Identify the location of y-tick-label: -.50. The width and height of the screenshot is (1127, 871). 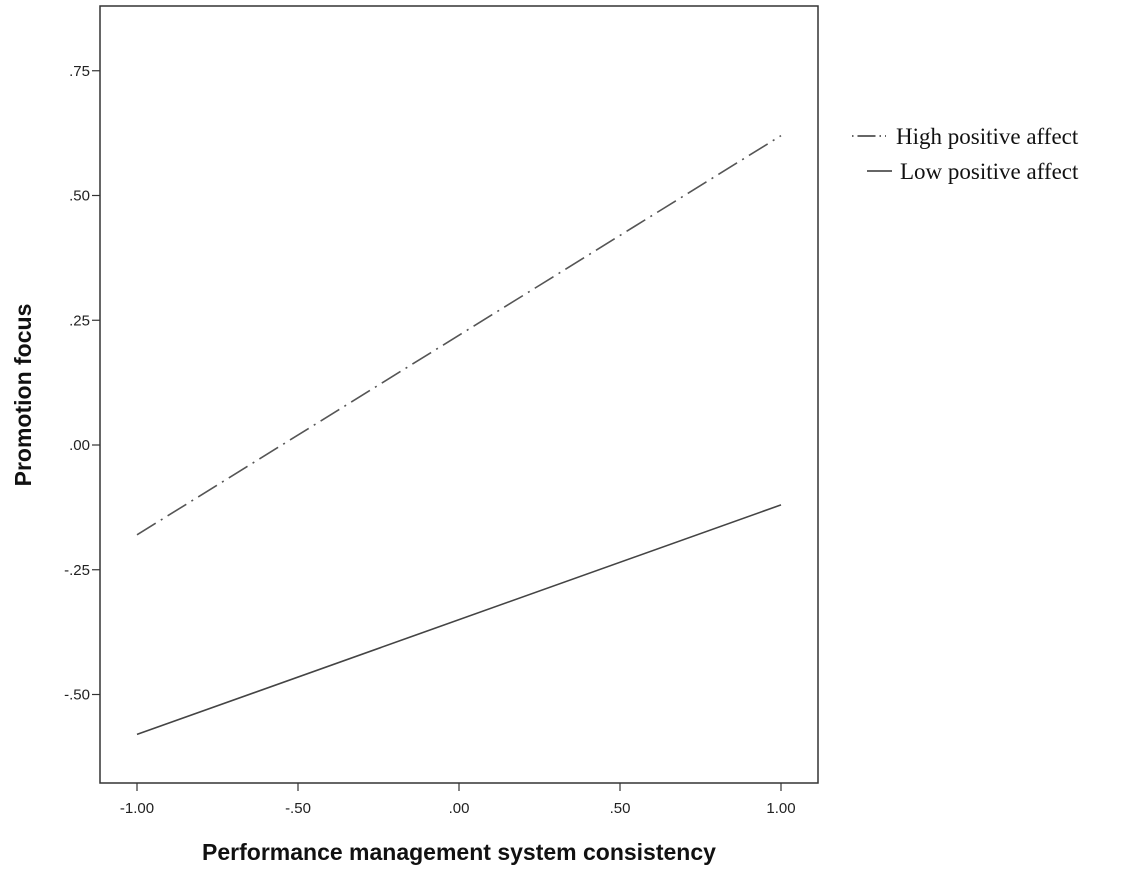
(77, 695).